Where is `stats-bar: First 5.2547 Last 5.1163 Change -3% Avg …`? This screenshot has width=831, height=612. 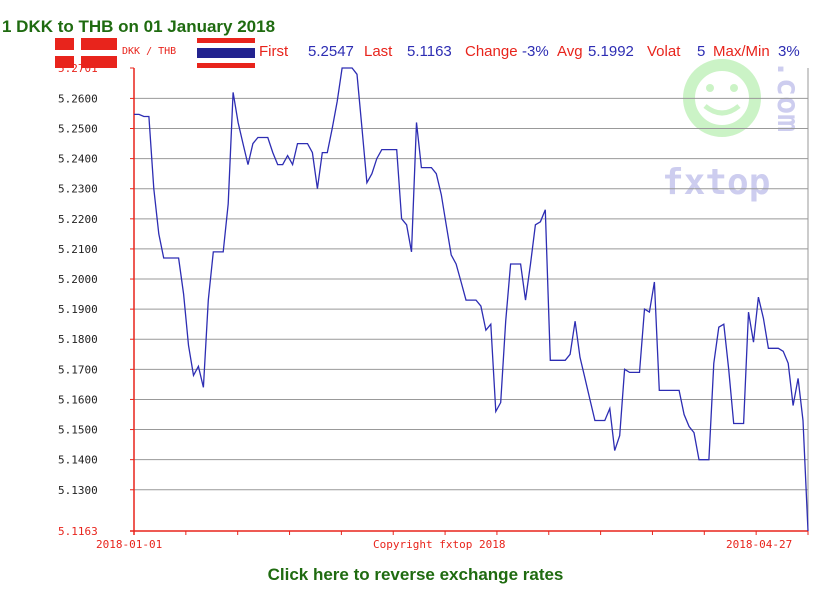 stats-bar: First 5.2547 Last 5.1163 Change -3% Avg … is located at coordinates (529, 51).